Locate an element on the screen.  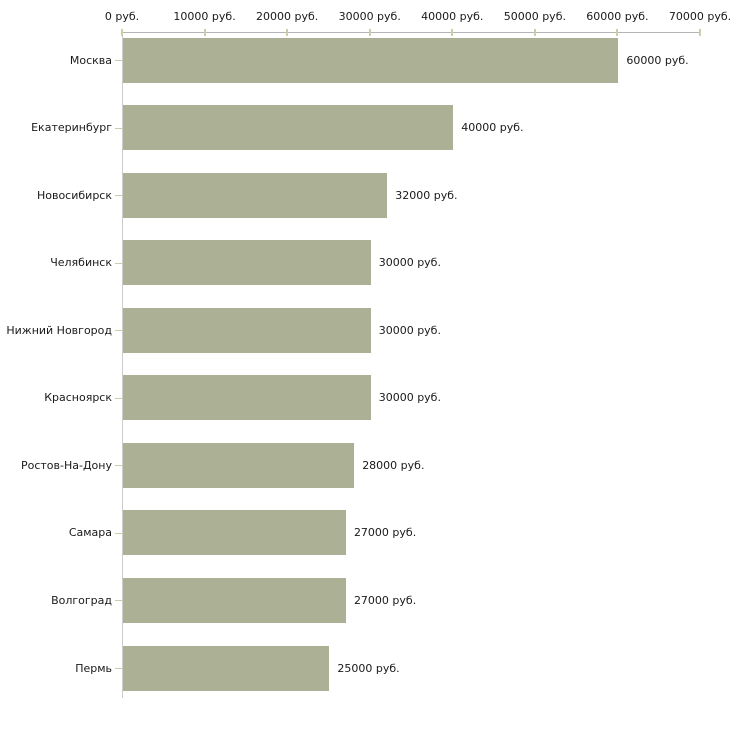
bar-row: Нижний Новгород 30000 руб. is located at coordinates (365, 330).